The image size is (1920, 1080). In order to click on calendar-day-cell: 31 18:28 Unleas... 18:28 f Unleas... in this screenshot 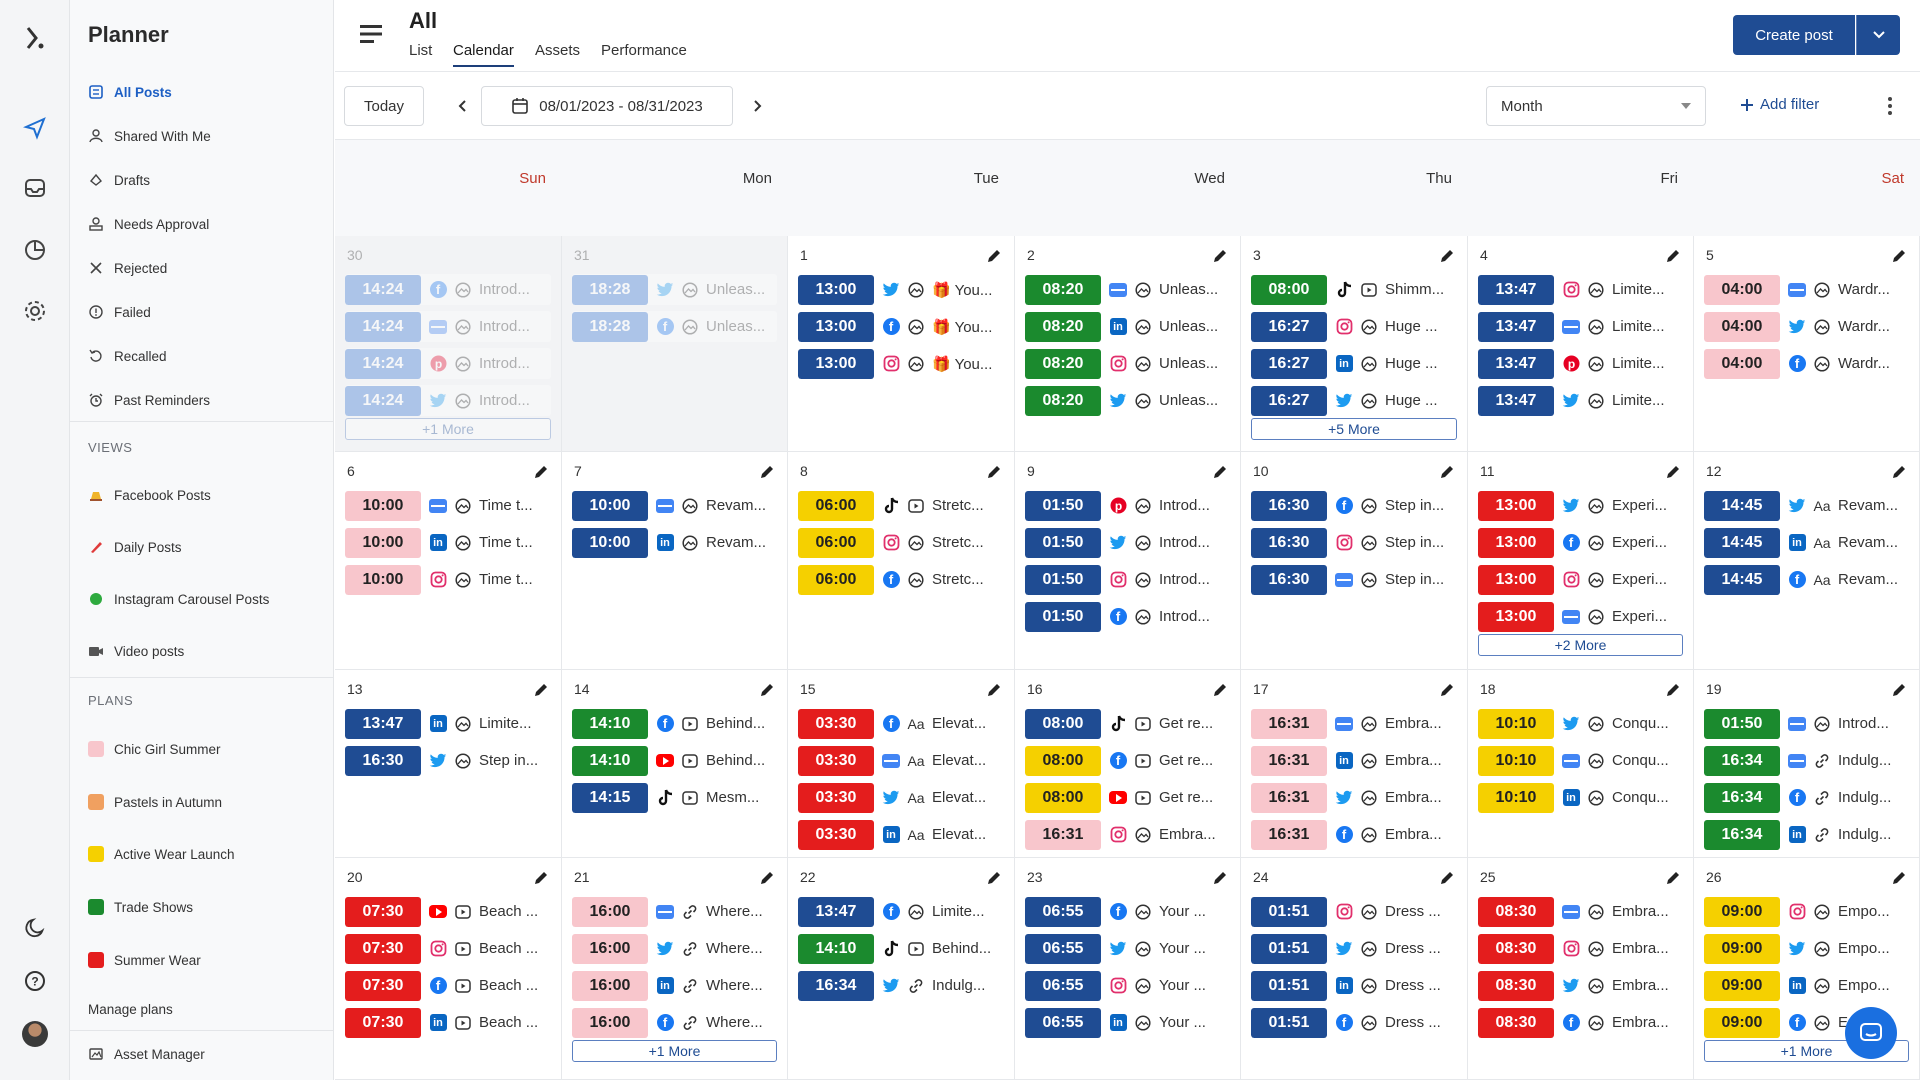, I will do `click(675, 344)`.